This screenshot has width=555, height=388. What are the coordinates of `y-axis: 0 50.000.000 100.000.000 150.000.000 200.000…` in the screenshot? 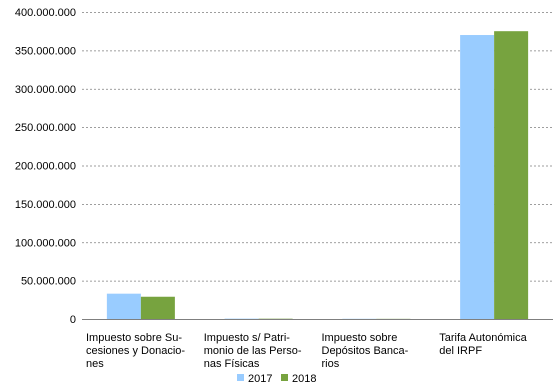 It's located at (45, 166).